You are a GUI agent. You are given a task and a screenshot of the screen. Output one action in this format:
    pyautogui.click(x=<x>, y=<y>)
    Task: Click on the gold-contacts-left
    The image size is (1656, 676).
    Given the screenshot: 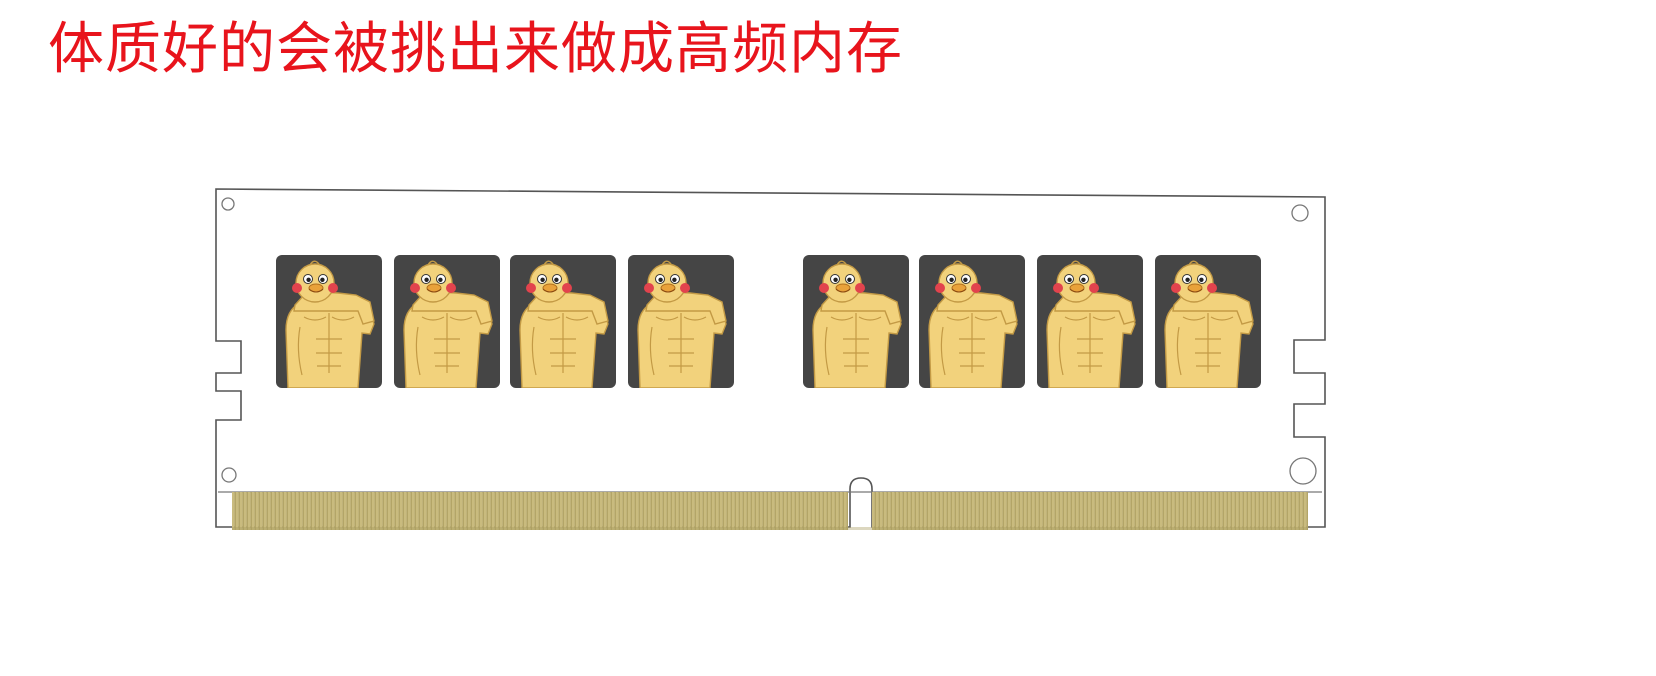 What is the action you would take?
    pyautogui.click(x=540, y=511)
    